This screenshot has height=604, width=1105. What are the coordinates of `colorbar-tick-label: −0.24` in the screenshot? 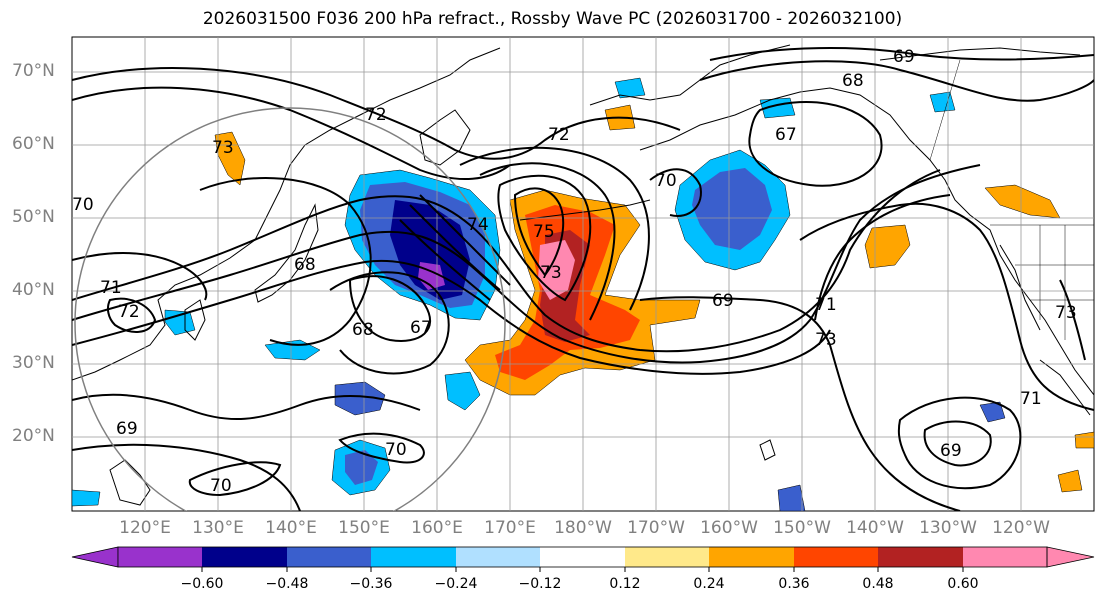 It's located at (456, 584).